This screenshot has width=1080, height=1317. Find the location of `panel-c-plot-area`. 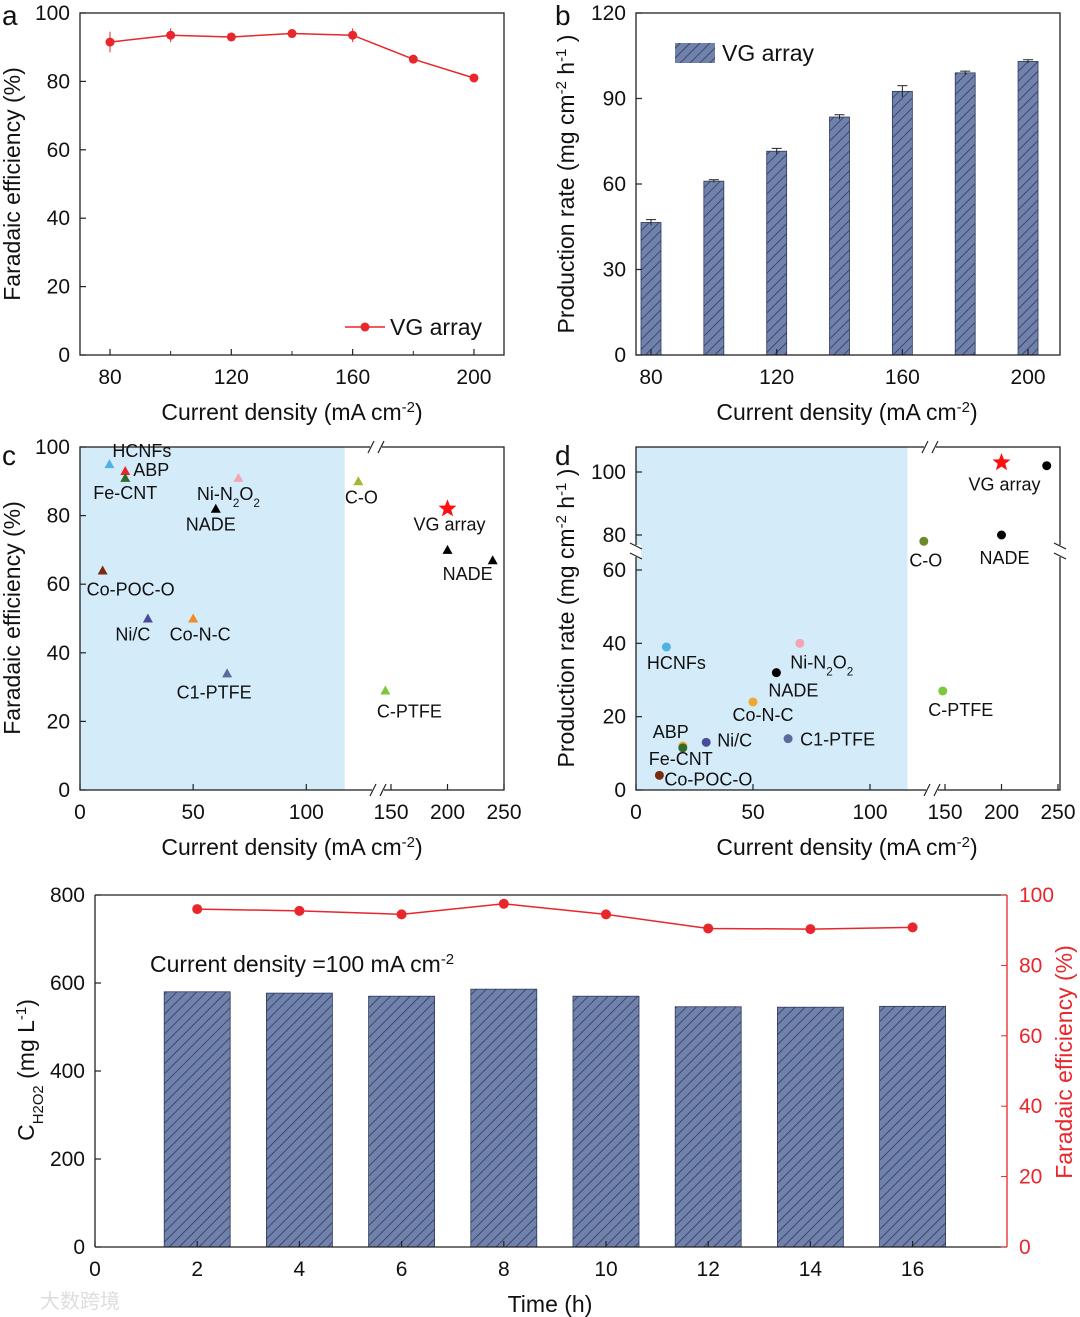

panel-c-plot-area is located at coordinates (292, 618).